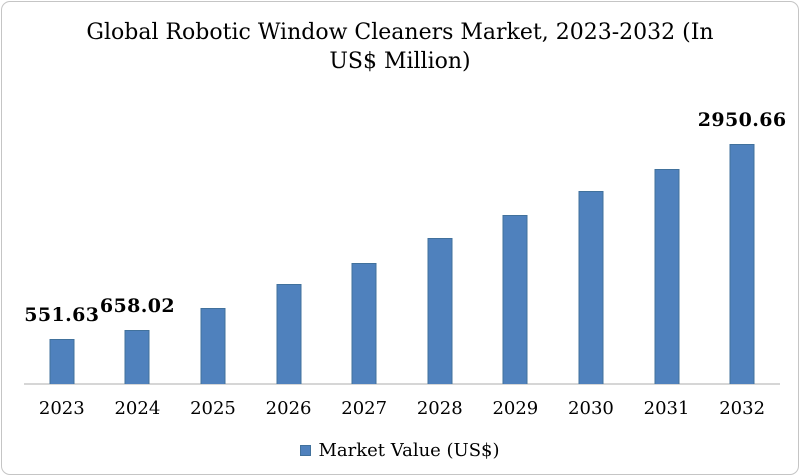  What do you see at coordinates (591, 408) in the screenshot?
I see `x-axis-label-2030: 2030` at bounding box center [591, 408].